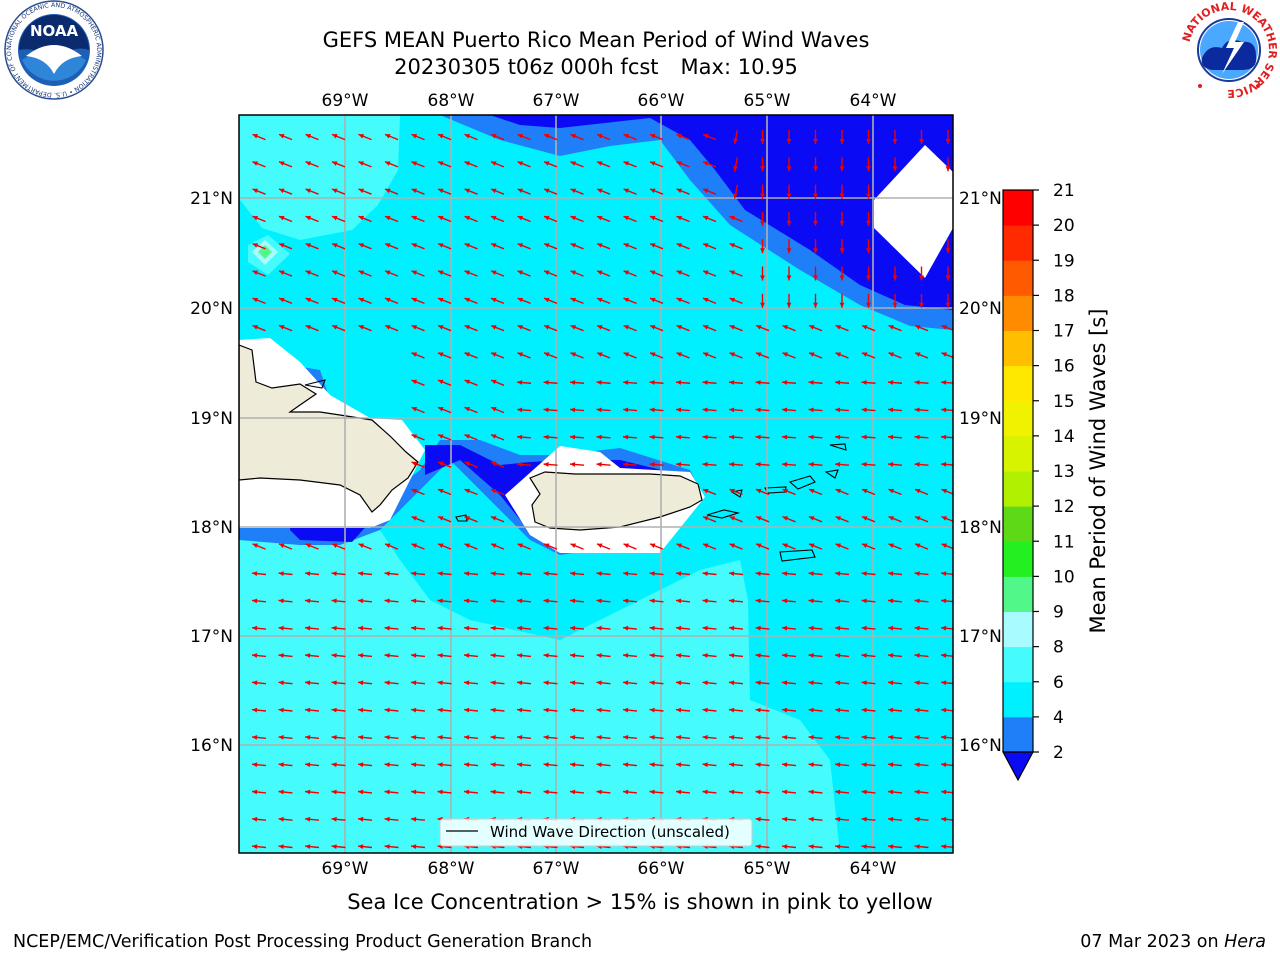 Image resolution: width=1280 pixels, height=960 pixels. What do you see at coordinates (265, 252) in the screenshot?
I see `period-9-10s-region` at bounding box center [265, 252].